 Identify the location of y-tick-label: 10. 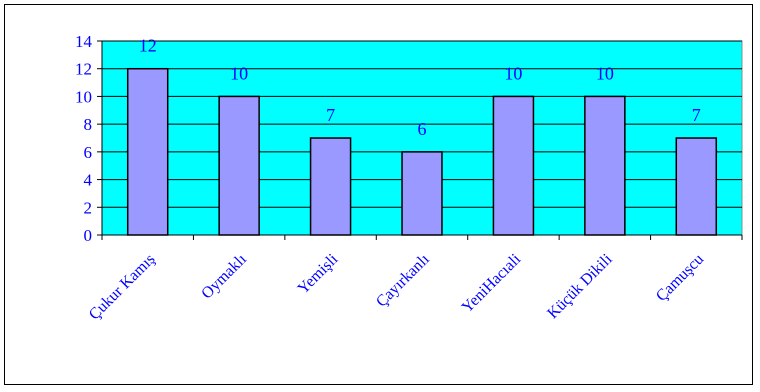
(83, 96).